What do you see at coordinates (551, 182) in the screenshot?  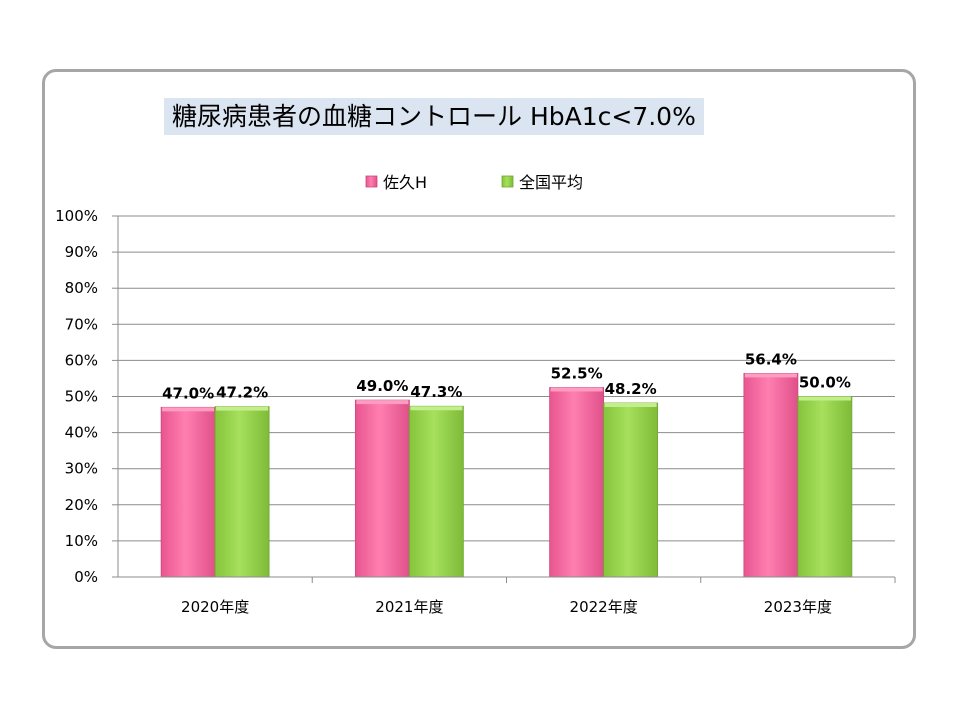 I see `legend-label: 全国平均` at bounding box center [551, 182].